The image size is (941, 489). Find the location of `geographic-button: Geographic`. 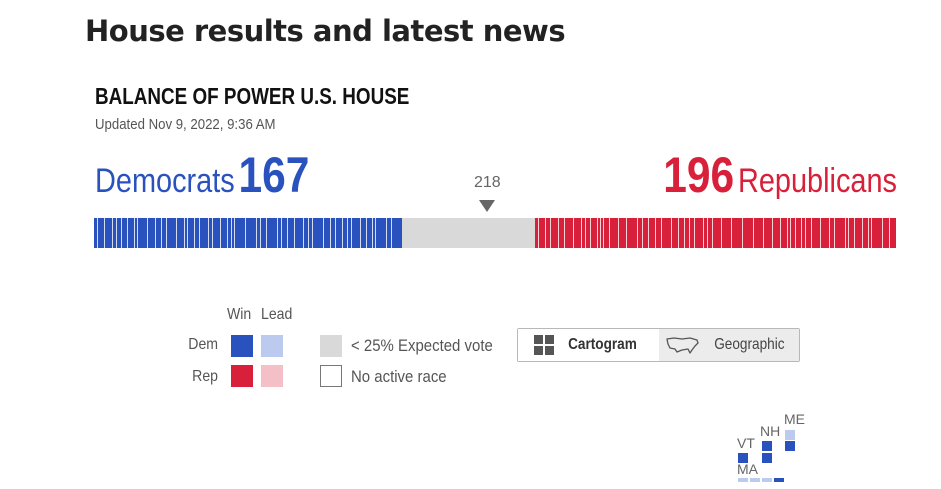

geographic-button: Geographic is located at coordinates (728, 345).